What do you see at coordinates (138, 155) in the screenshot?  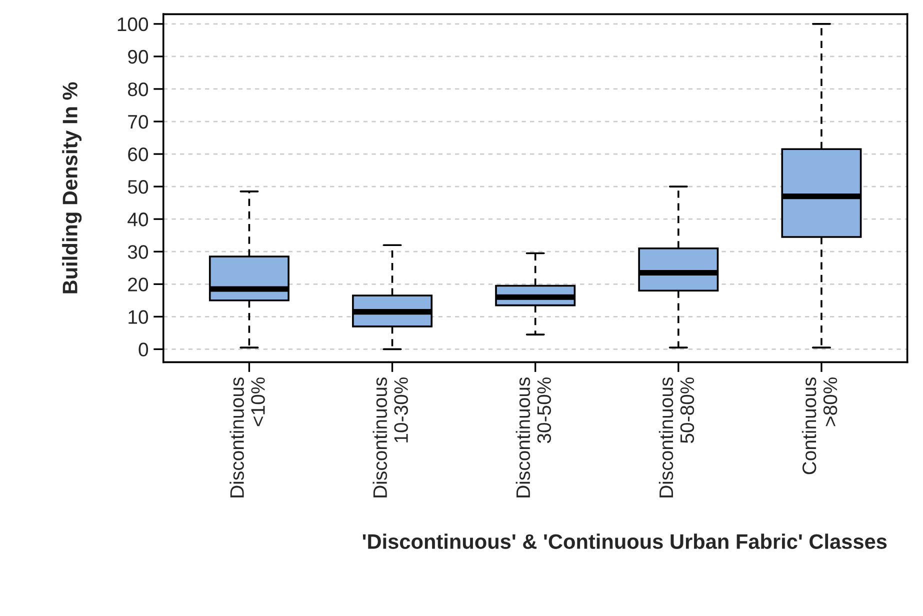 I see `y-tick-label: 60` at bounding box center [138, 155].